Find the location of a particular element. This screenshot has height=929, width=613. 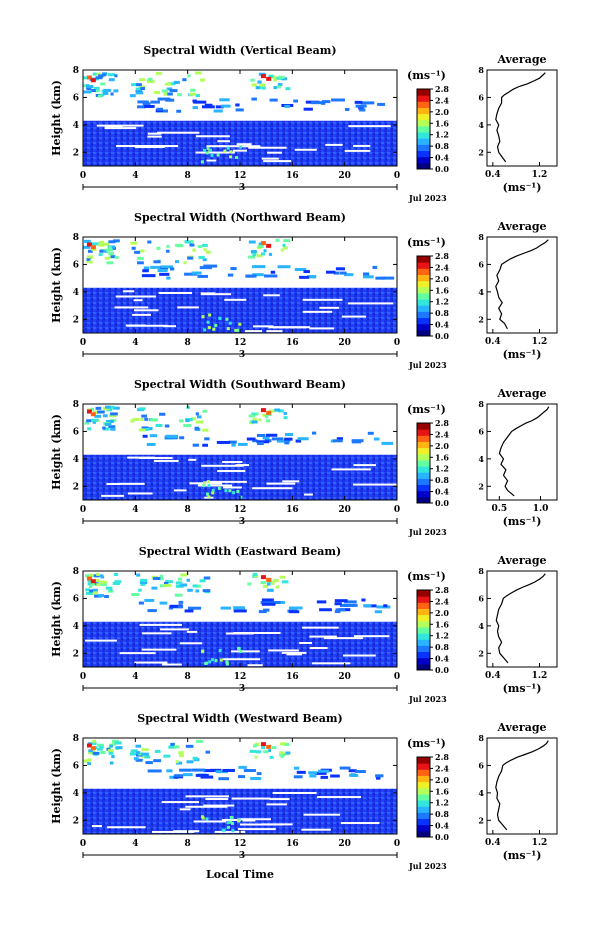

y-tick-label: 6 is located at coordinates (76, 766).